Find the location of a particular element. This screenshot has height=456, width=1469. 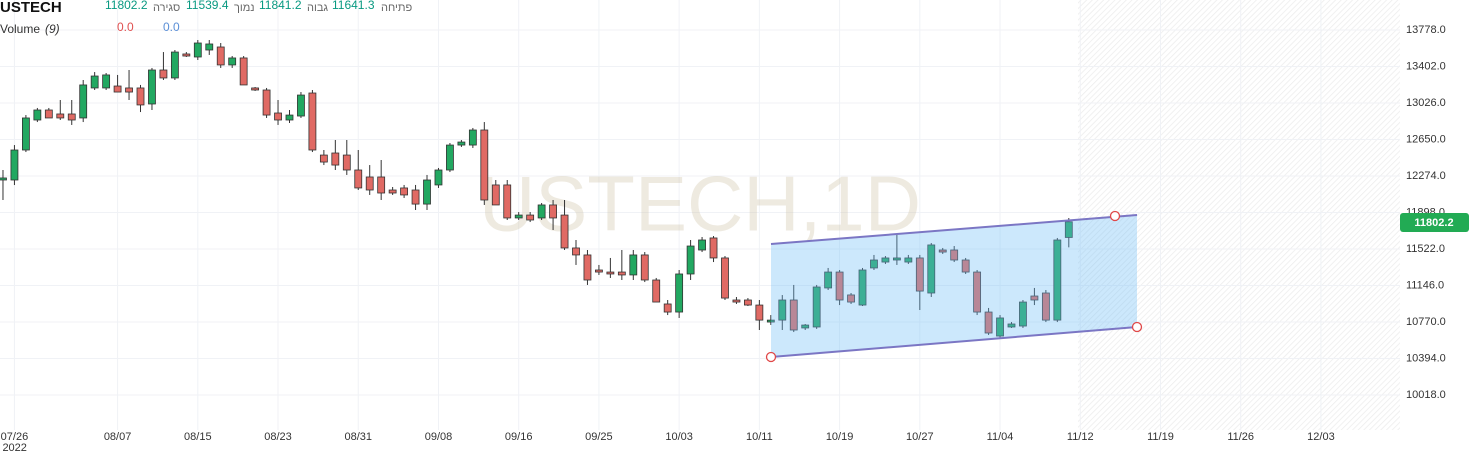

close-value: 11802.2 is located at coordinates (126, 6).